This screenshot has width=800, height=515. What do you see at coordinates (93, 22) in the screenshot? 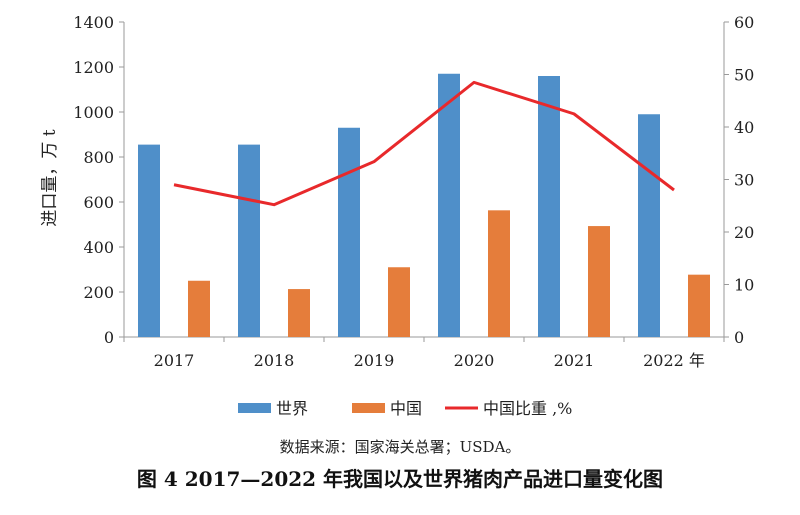
I see `left-tick-label: 1400` at bounding box center [93, 22].